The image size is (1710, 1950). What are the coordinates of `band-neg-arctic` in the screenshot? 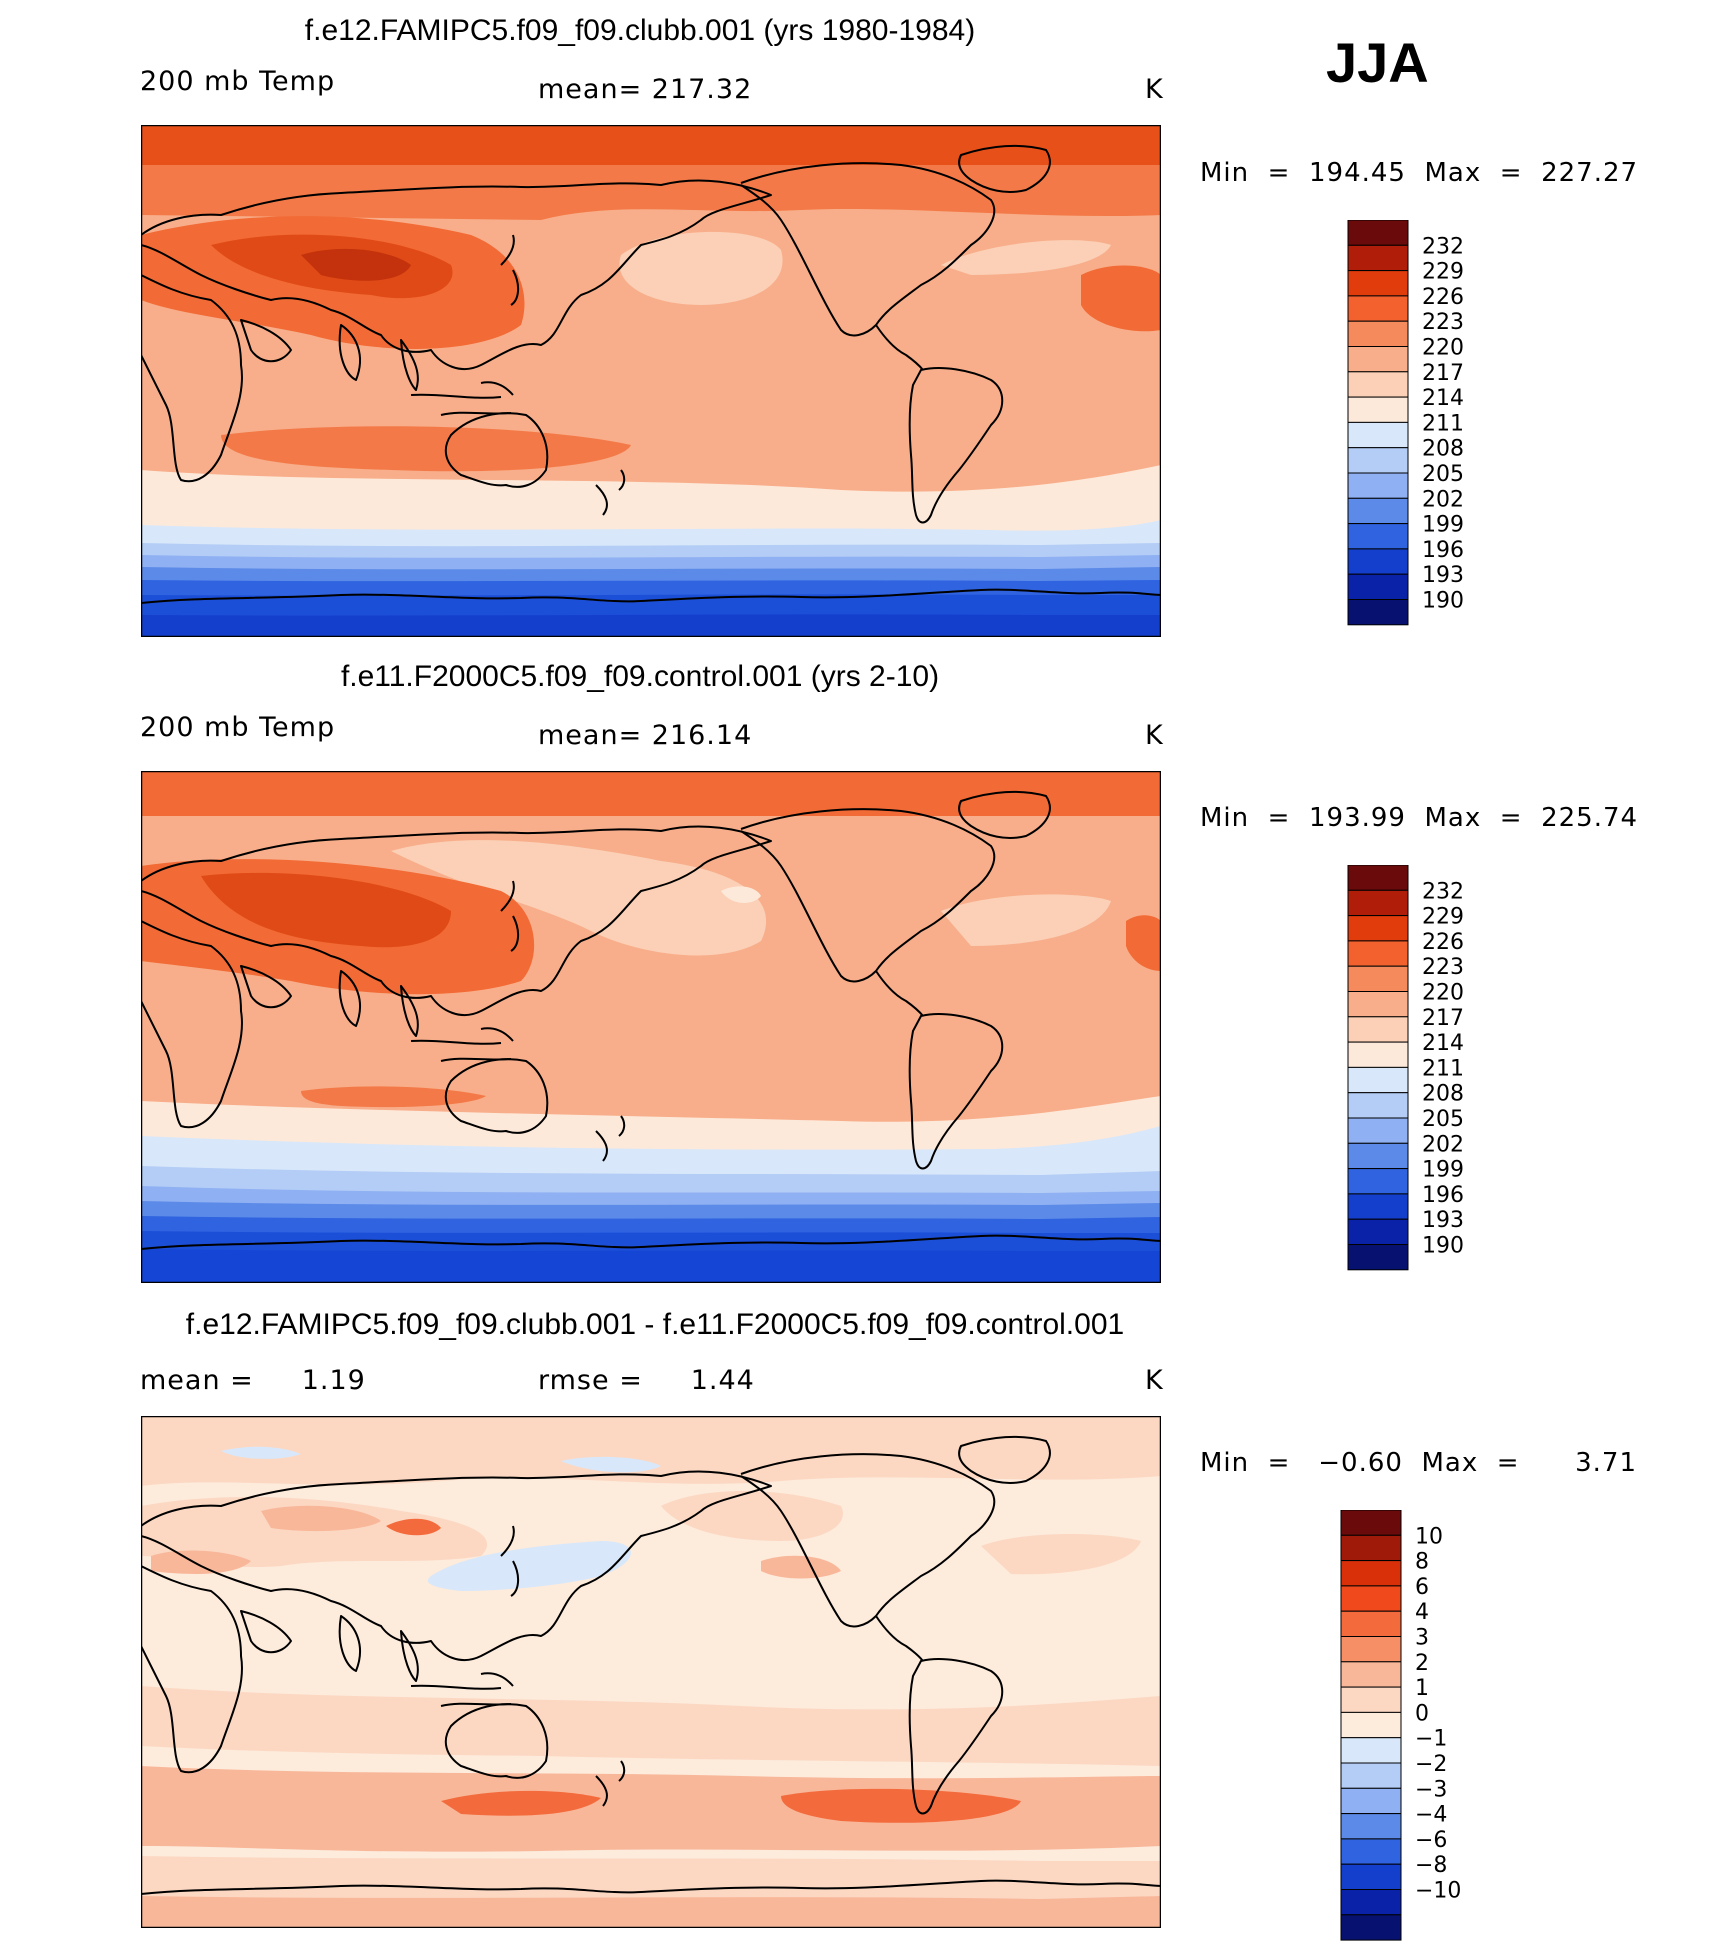 It's located at (261, 1452).